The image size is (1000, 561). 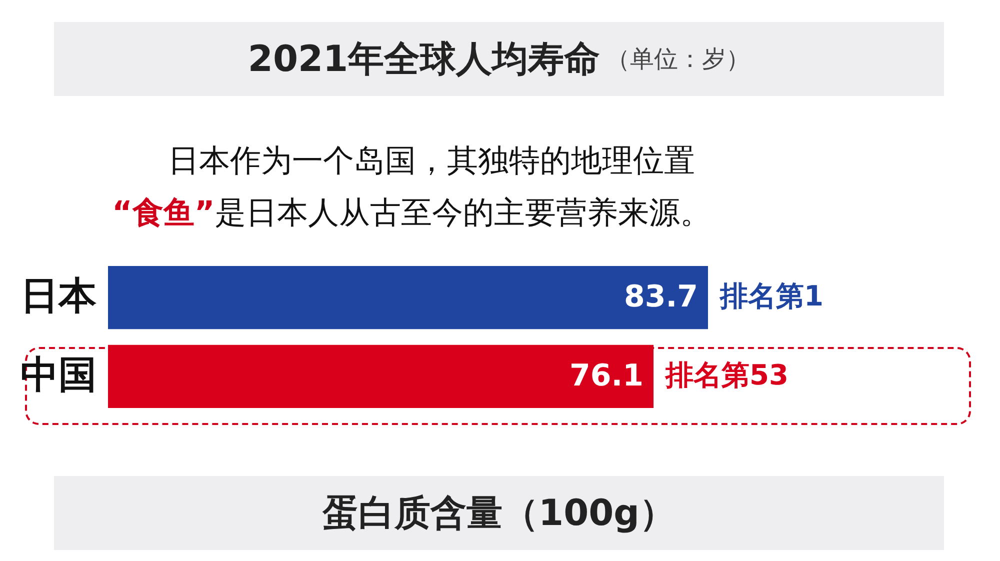 I want to click on chart-title: 2021年全球人均寿命, so click(x=424, y=59).